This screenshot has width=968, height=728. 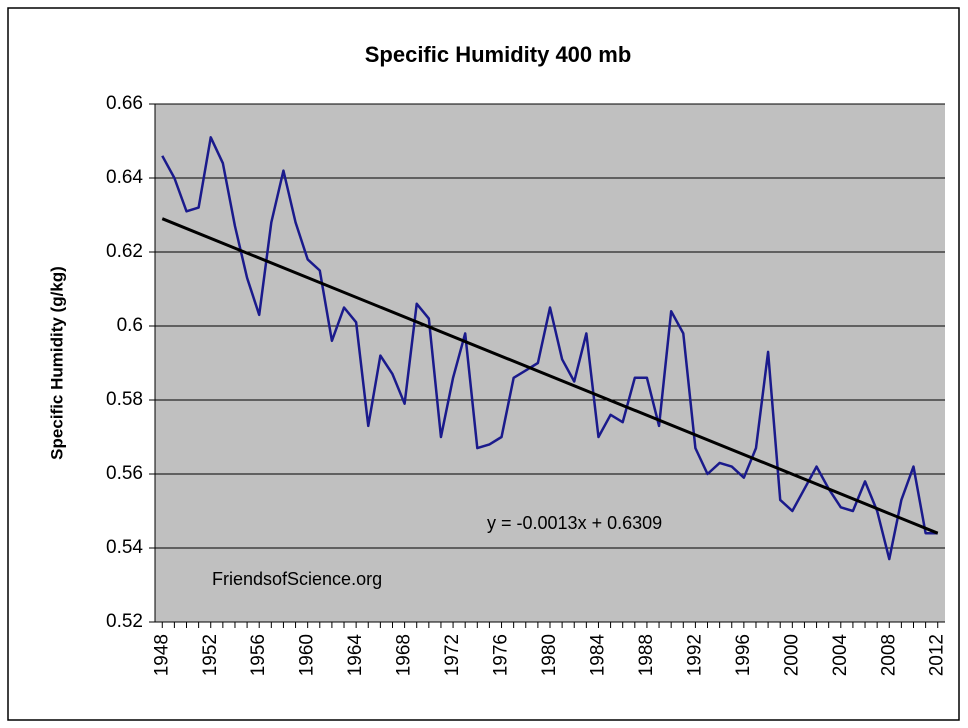 I want to click on x-tick-label: 1980, so click(x=549, y=655).